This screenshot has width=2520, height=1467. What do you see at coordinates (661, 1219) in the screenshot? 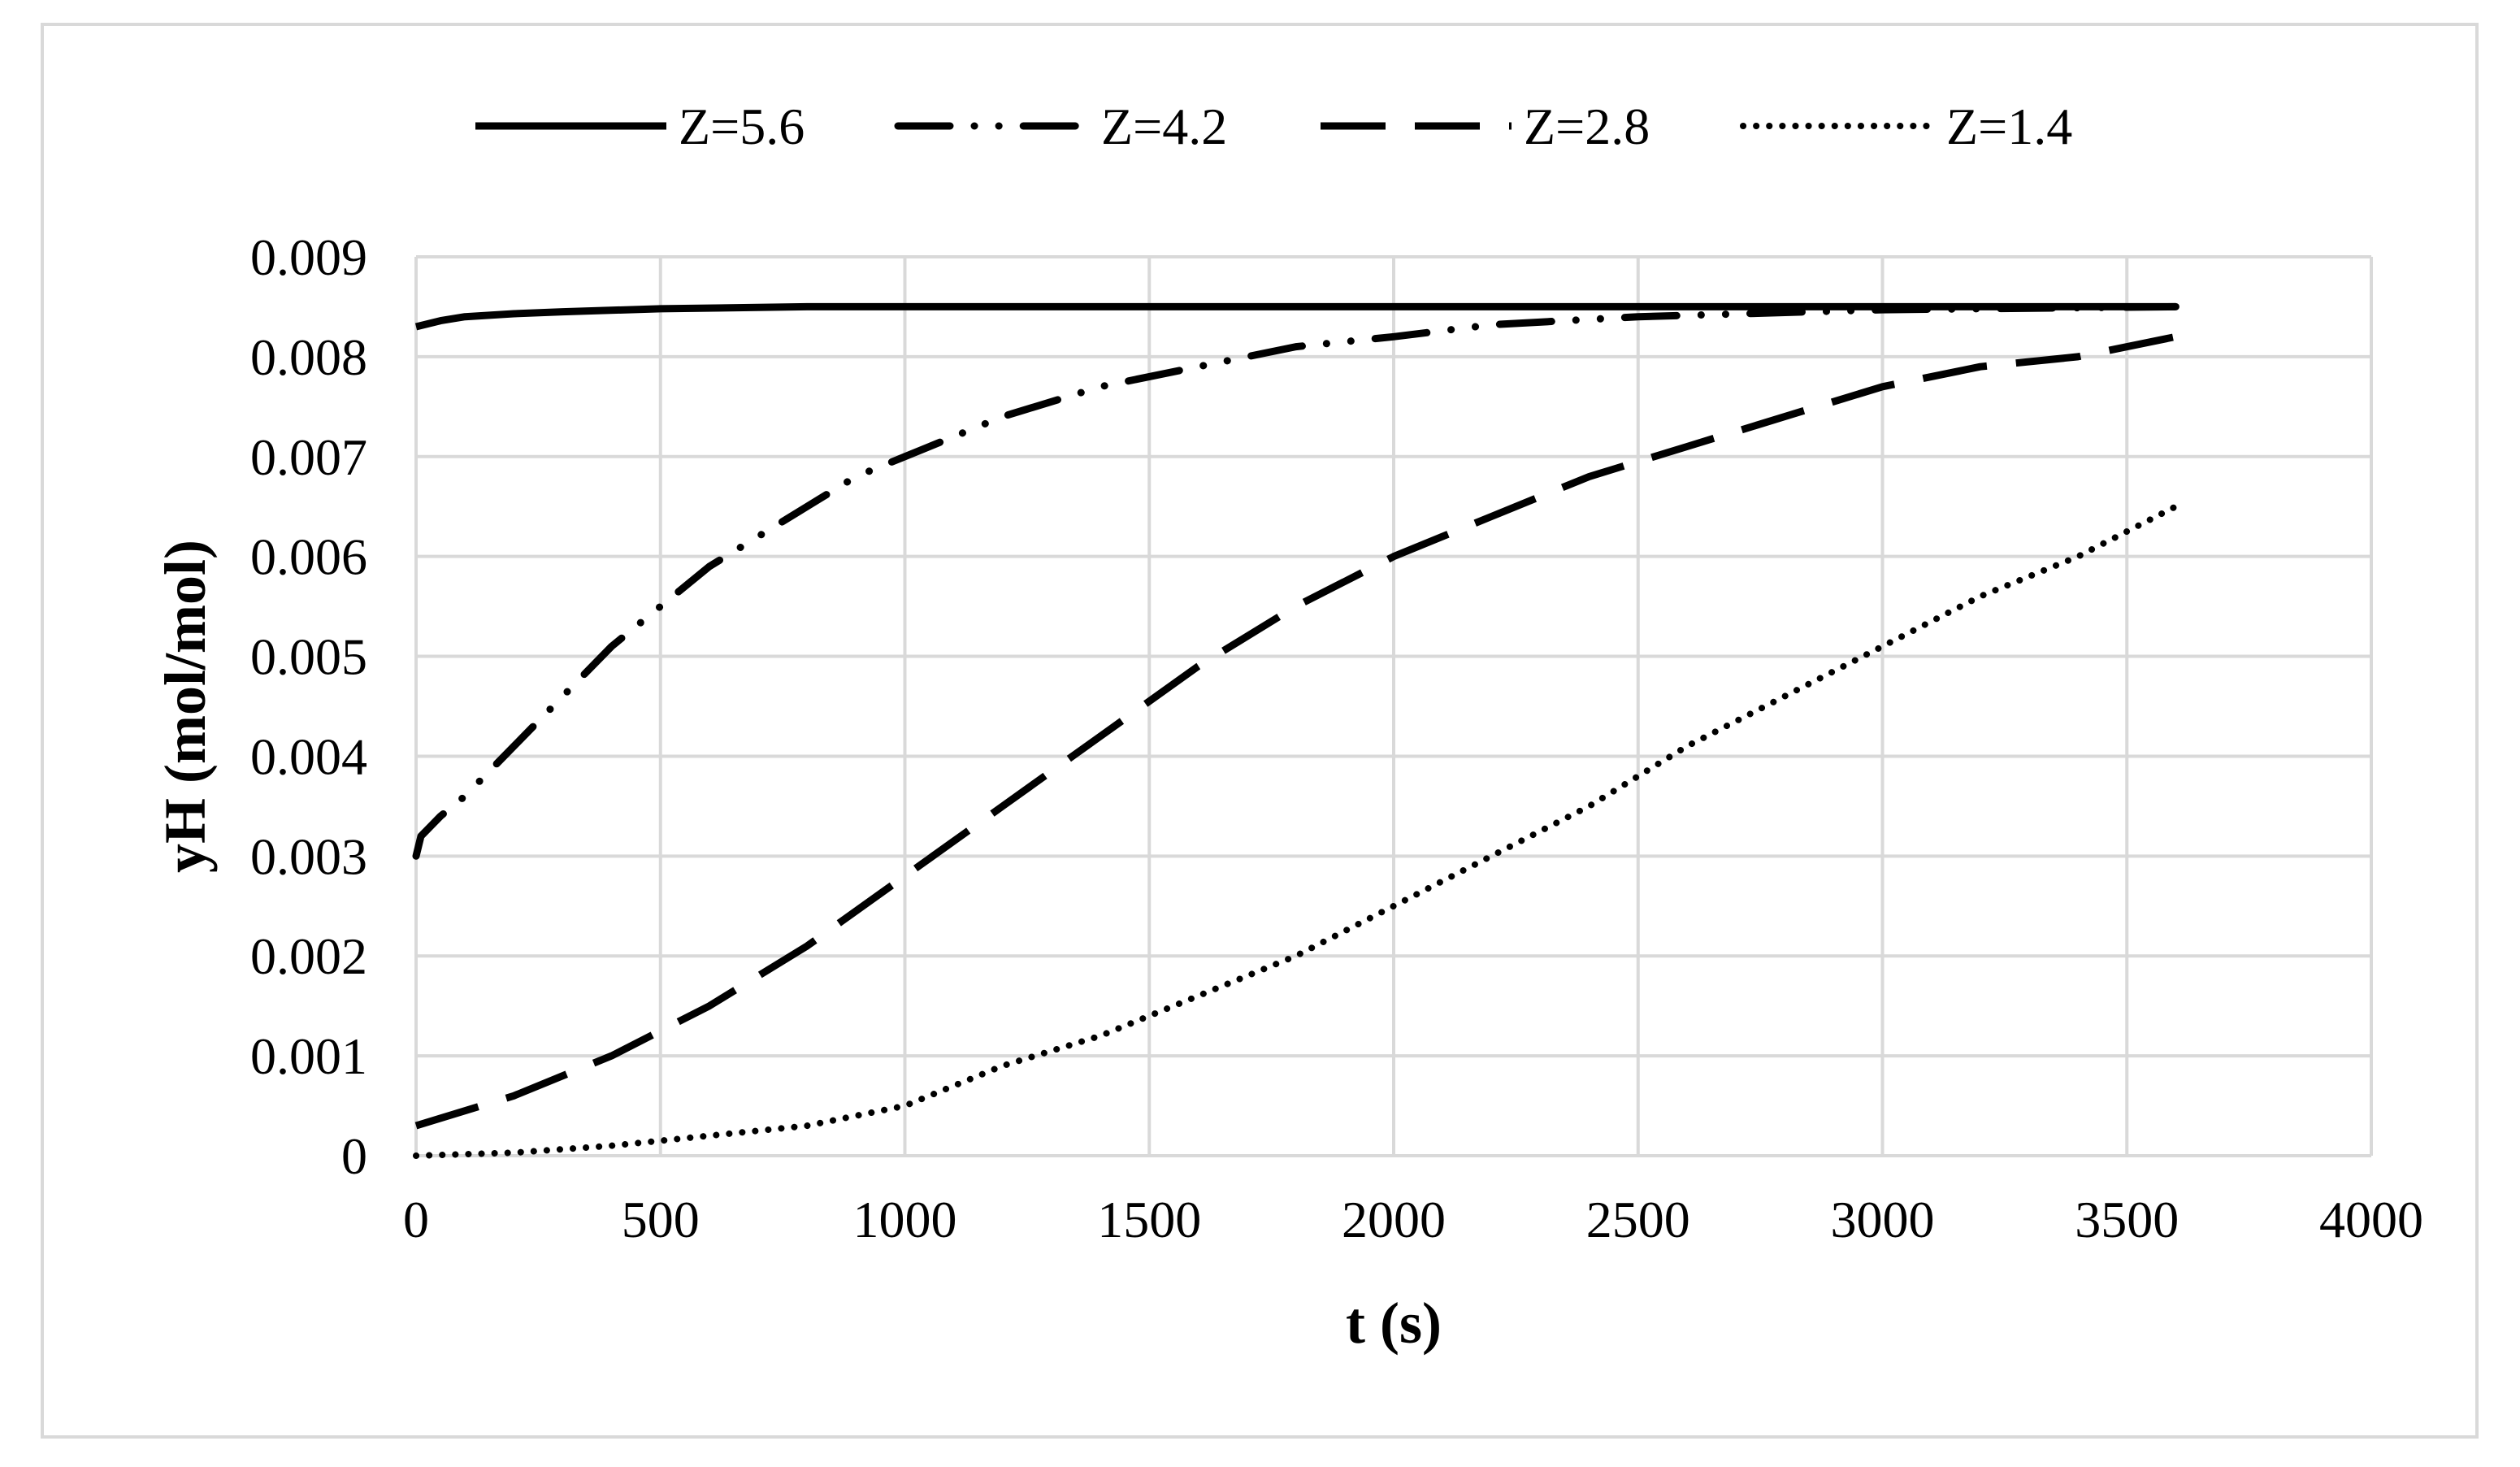
I see `x-tick-label: 500` at bounding box center [661, 1219].